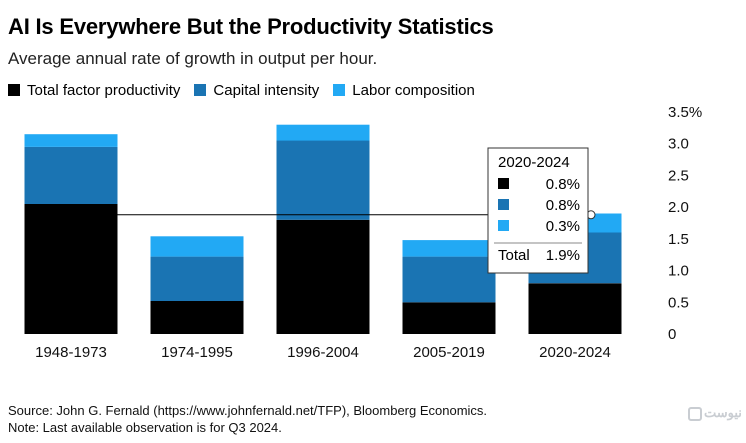  What do you see at coordinates (563, 255) in the screenshot?
I see `tooltip-total-value: 1.9%` at bounding box center [563, 255].